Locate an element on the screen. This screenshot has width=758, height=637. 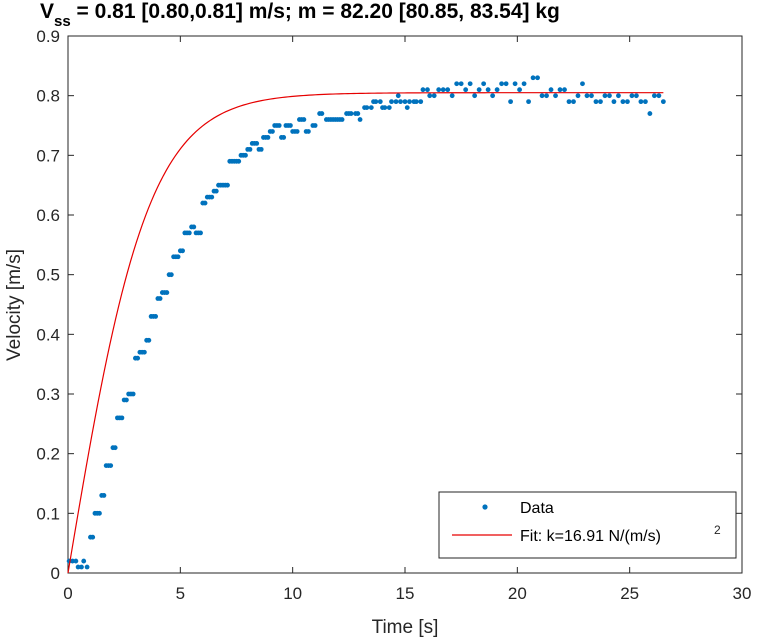
legend-data-marker is located at coordinates (485, 507).